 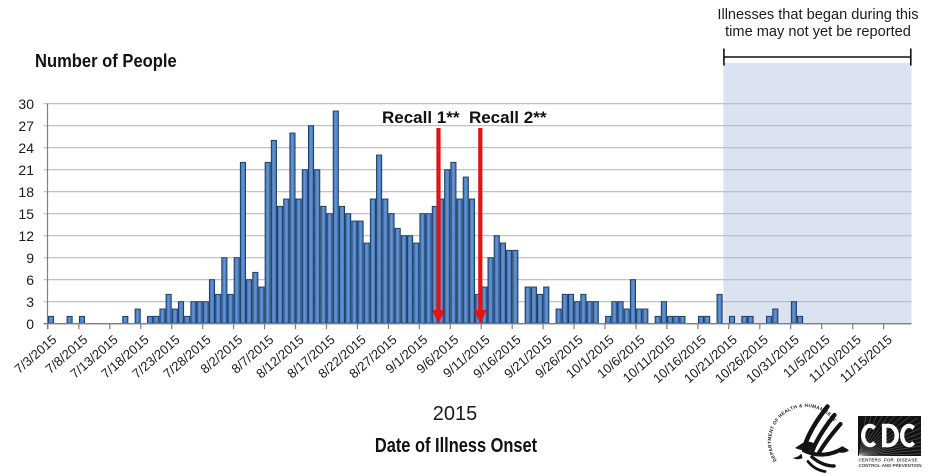 I want to click on svg-text: CONTROL AND PREVENTION, so click(x=890, y=465).